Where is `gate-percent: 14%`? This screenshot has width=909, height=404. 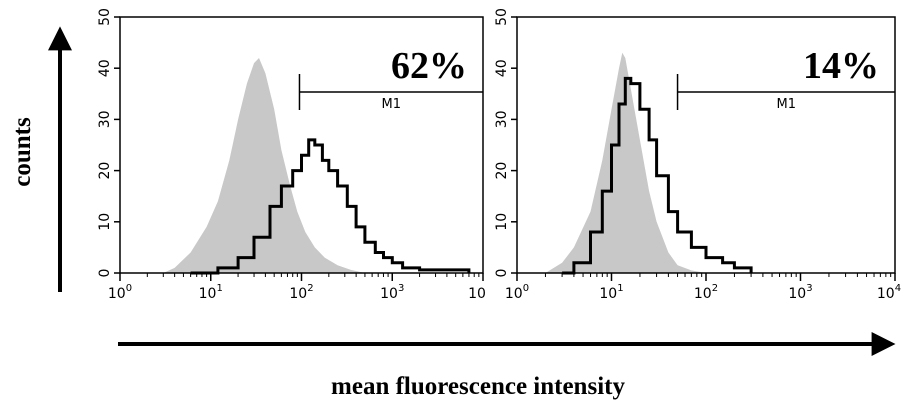 gate-percent: 14% is located at coordinates (841, 66).